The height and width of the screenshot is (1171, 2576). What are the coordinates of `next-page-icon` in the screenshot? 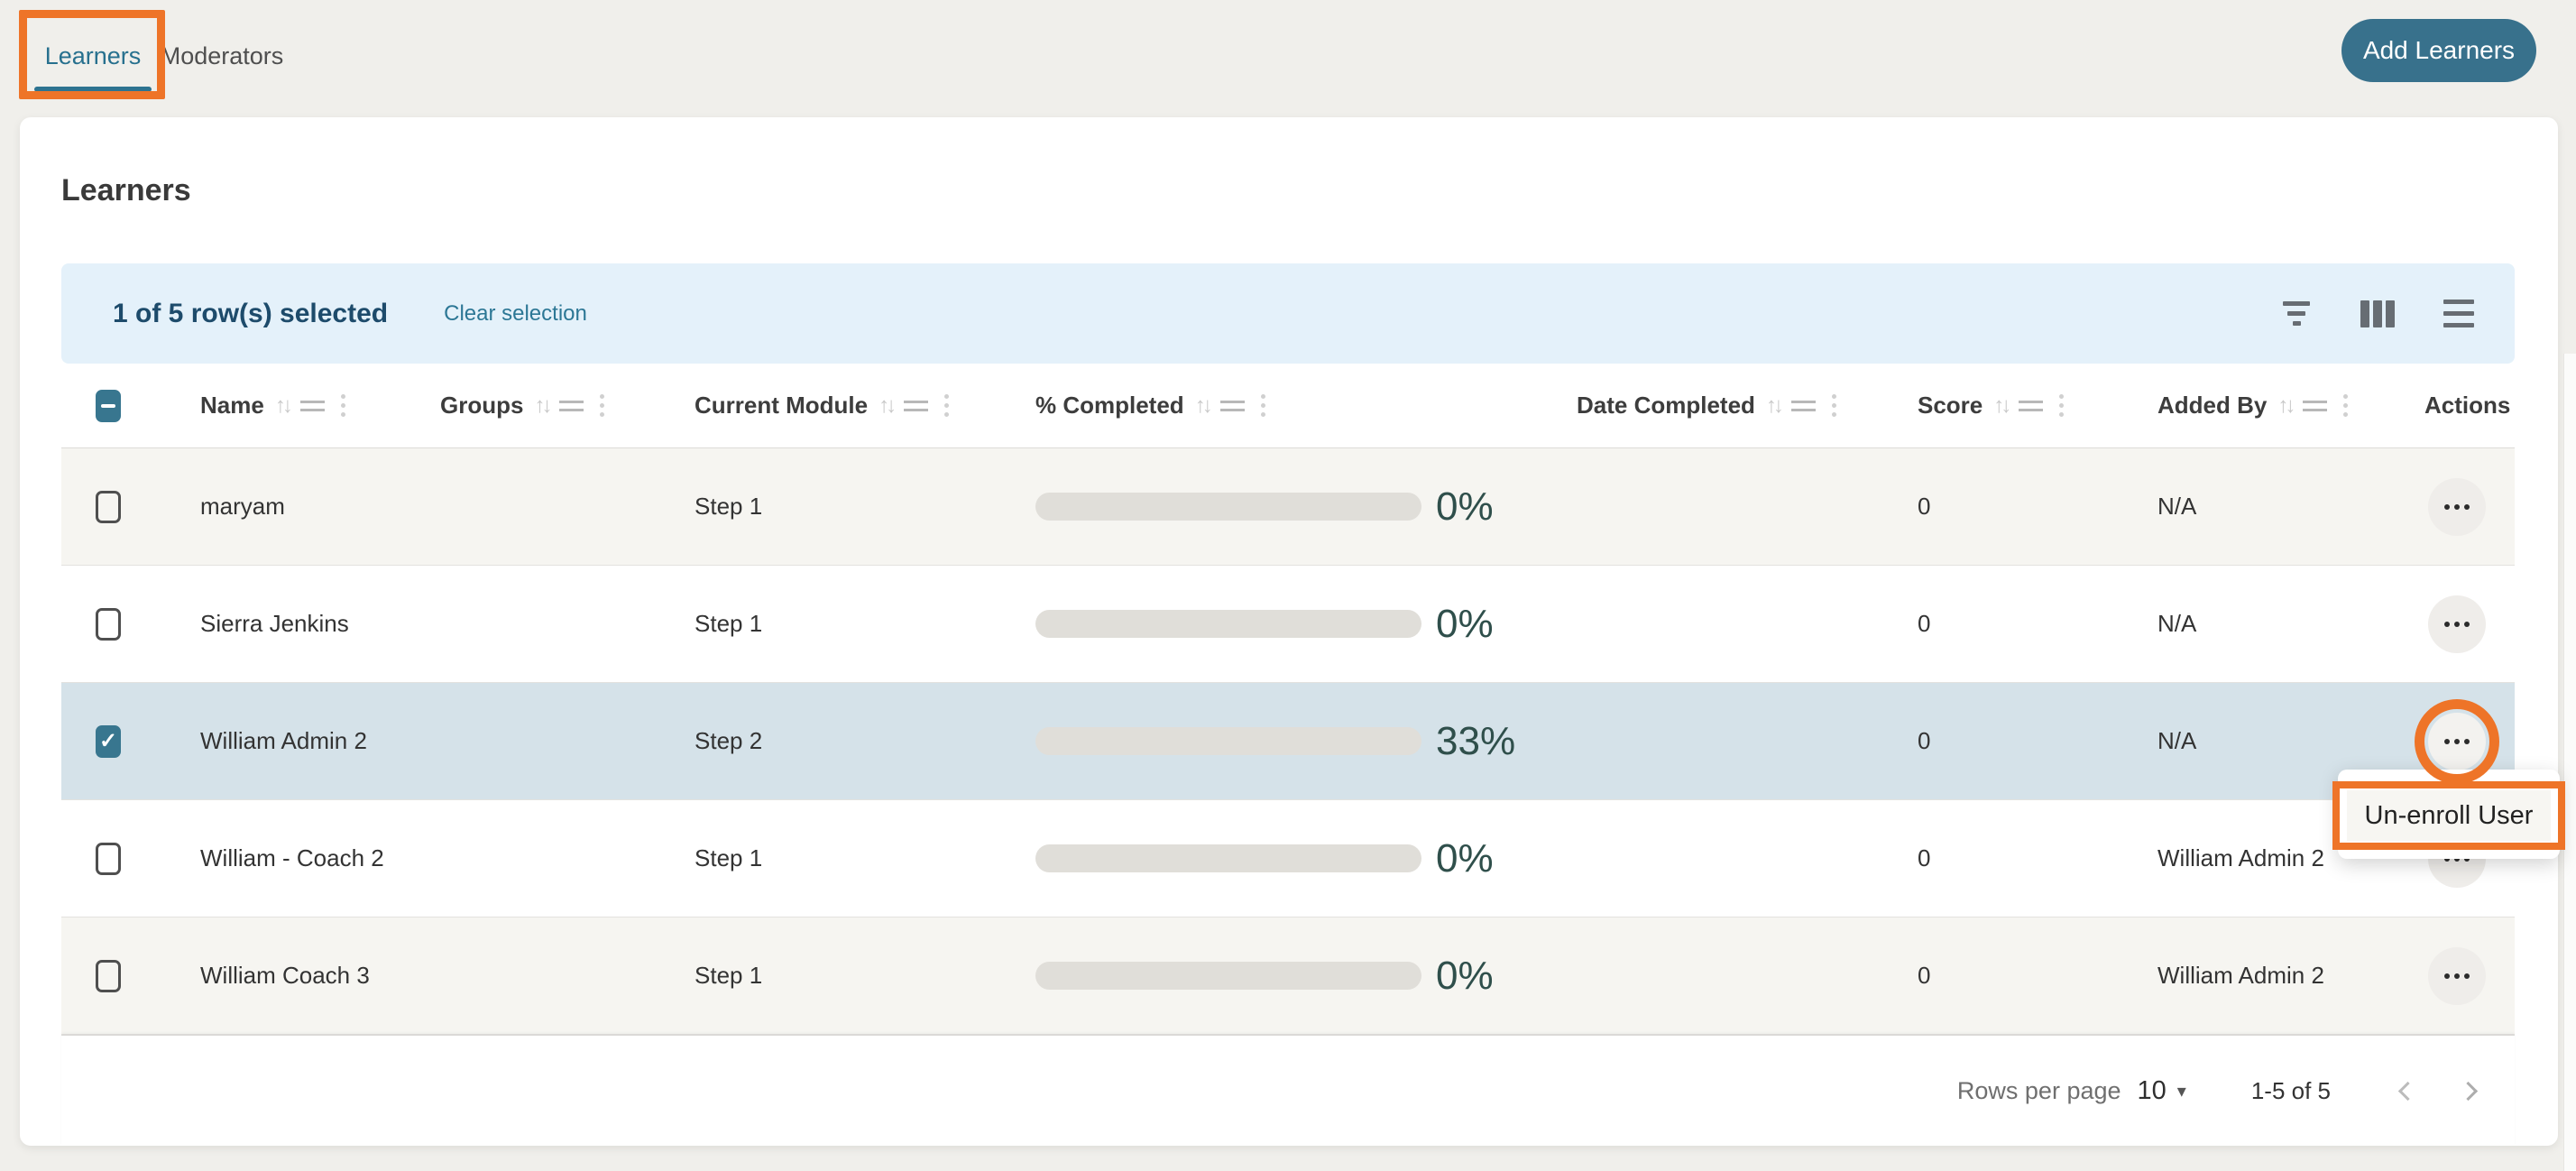 It's located at (2468, 1091).